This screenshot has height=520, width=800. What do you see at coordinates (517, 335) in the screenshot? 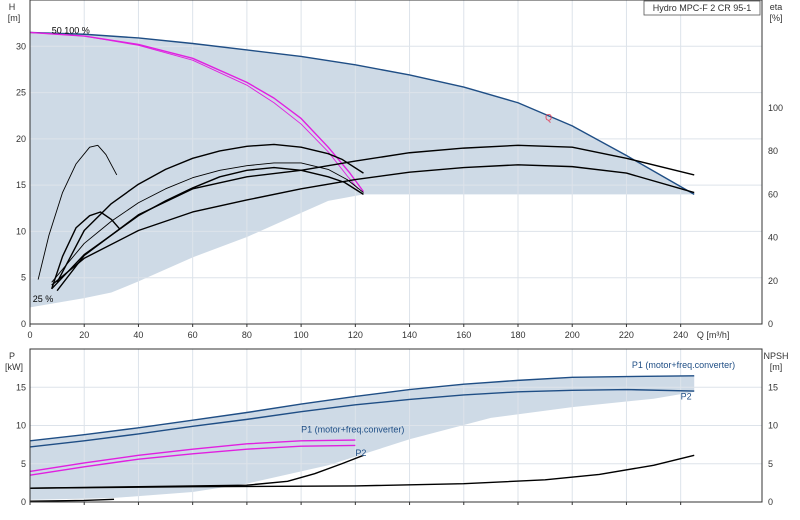
I see `x-tick-label: 180` at bounding box center [517, 335].